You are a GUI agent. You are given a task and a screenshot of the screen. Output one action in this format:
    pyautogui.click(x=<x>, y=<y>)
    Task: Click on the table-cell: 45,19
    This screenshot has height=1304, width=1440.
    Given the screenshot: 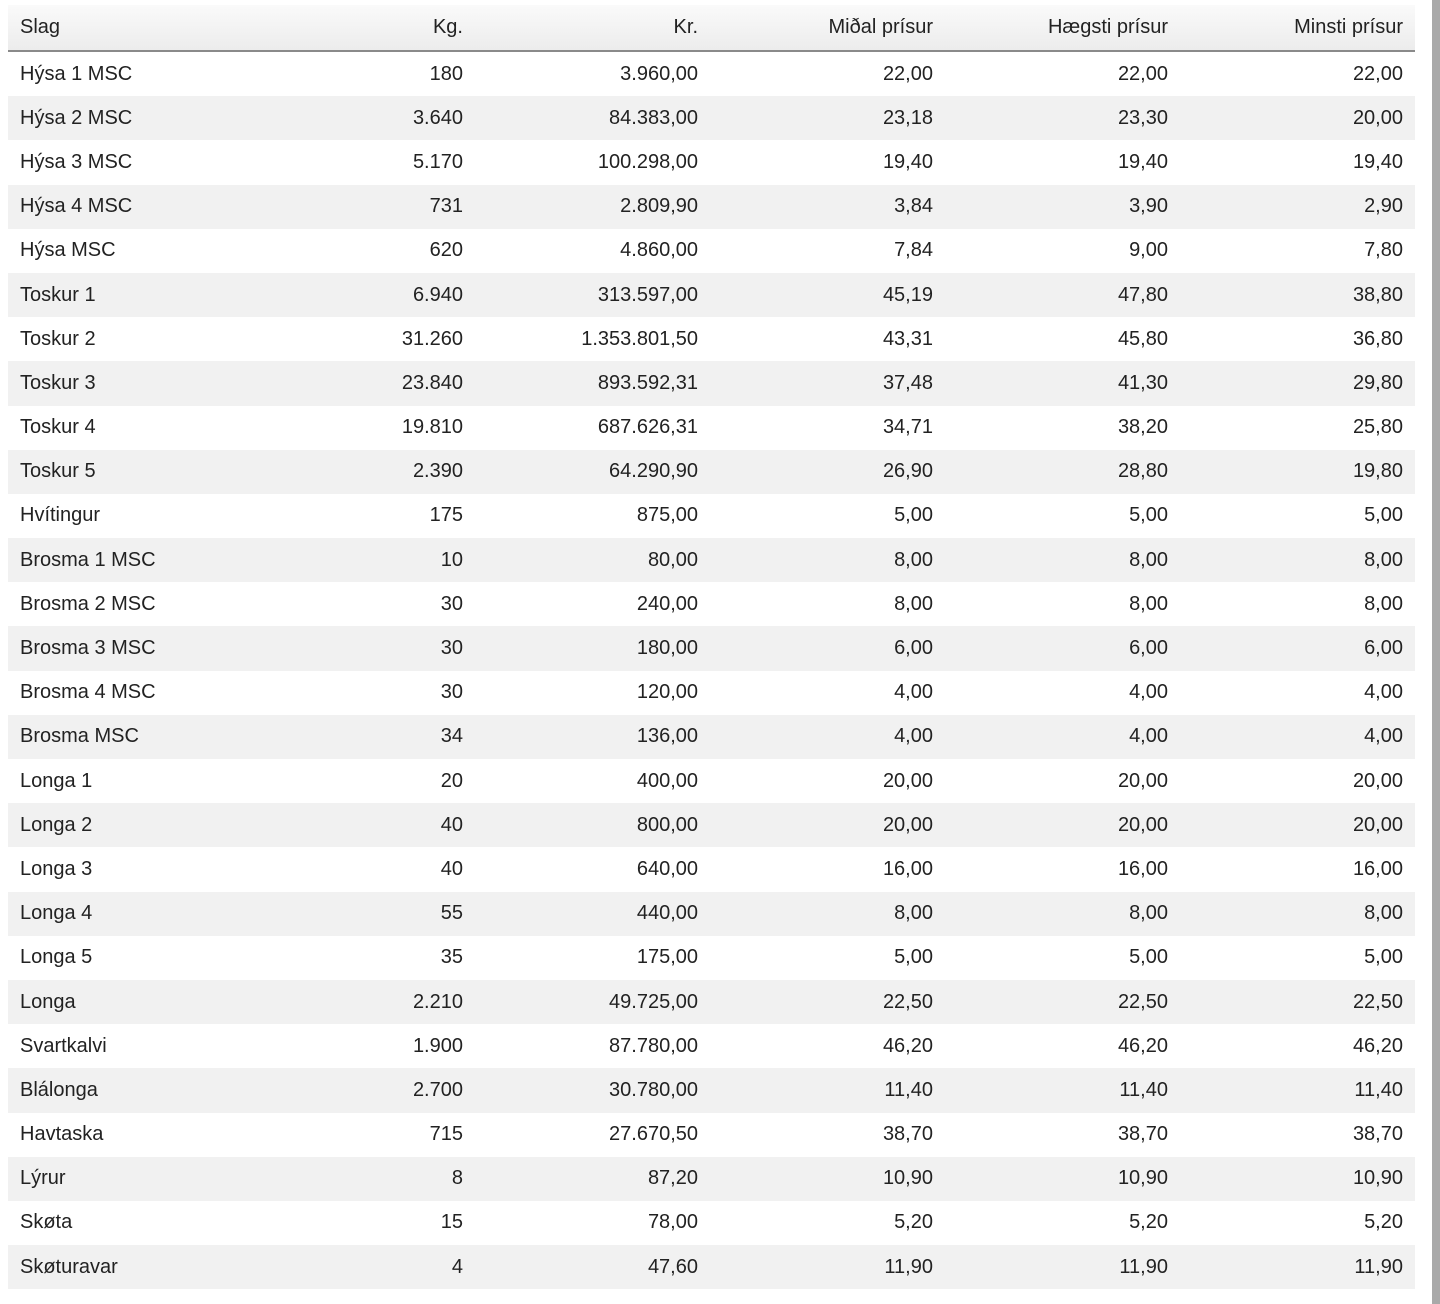 What is the action you would take?
    pyautogui.click(x=827, y=295)
    